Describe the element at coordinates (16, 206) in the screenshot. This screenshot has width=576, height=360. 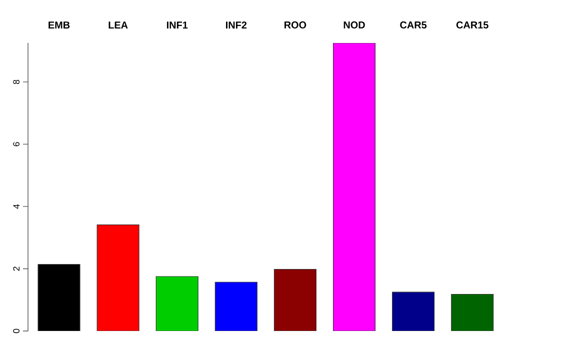
I see `y-tick-label: 4` at that location.